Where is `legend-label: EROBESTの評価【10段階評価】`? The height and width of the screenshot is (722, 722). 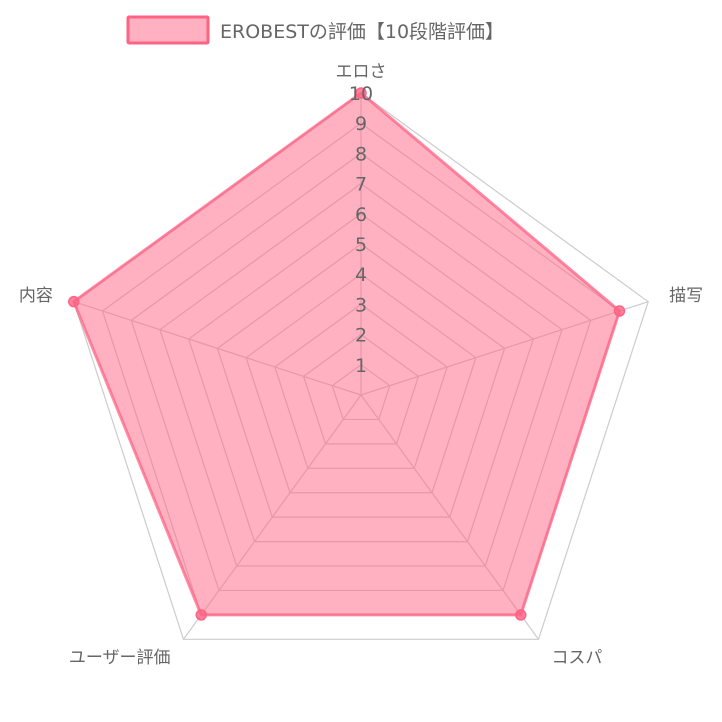
legend-label: EROBESTの評価【10段階評価】 is located at coordinates (362, 32).